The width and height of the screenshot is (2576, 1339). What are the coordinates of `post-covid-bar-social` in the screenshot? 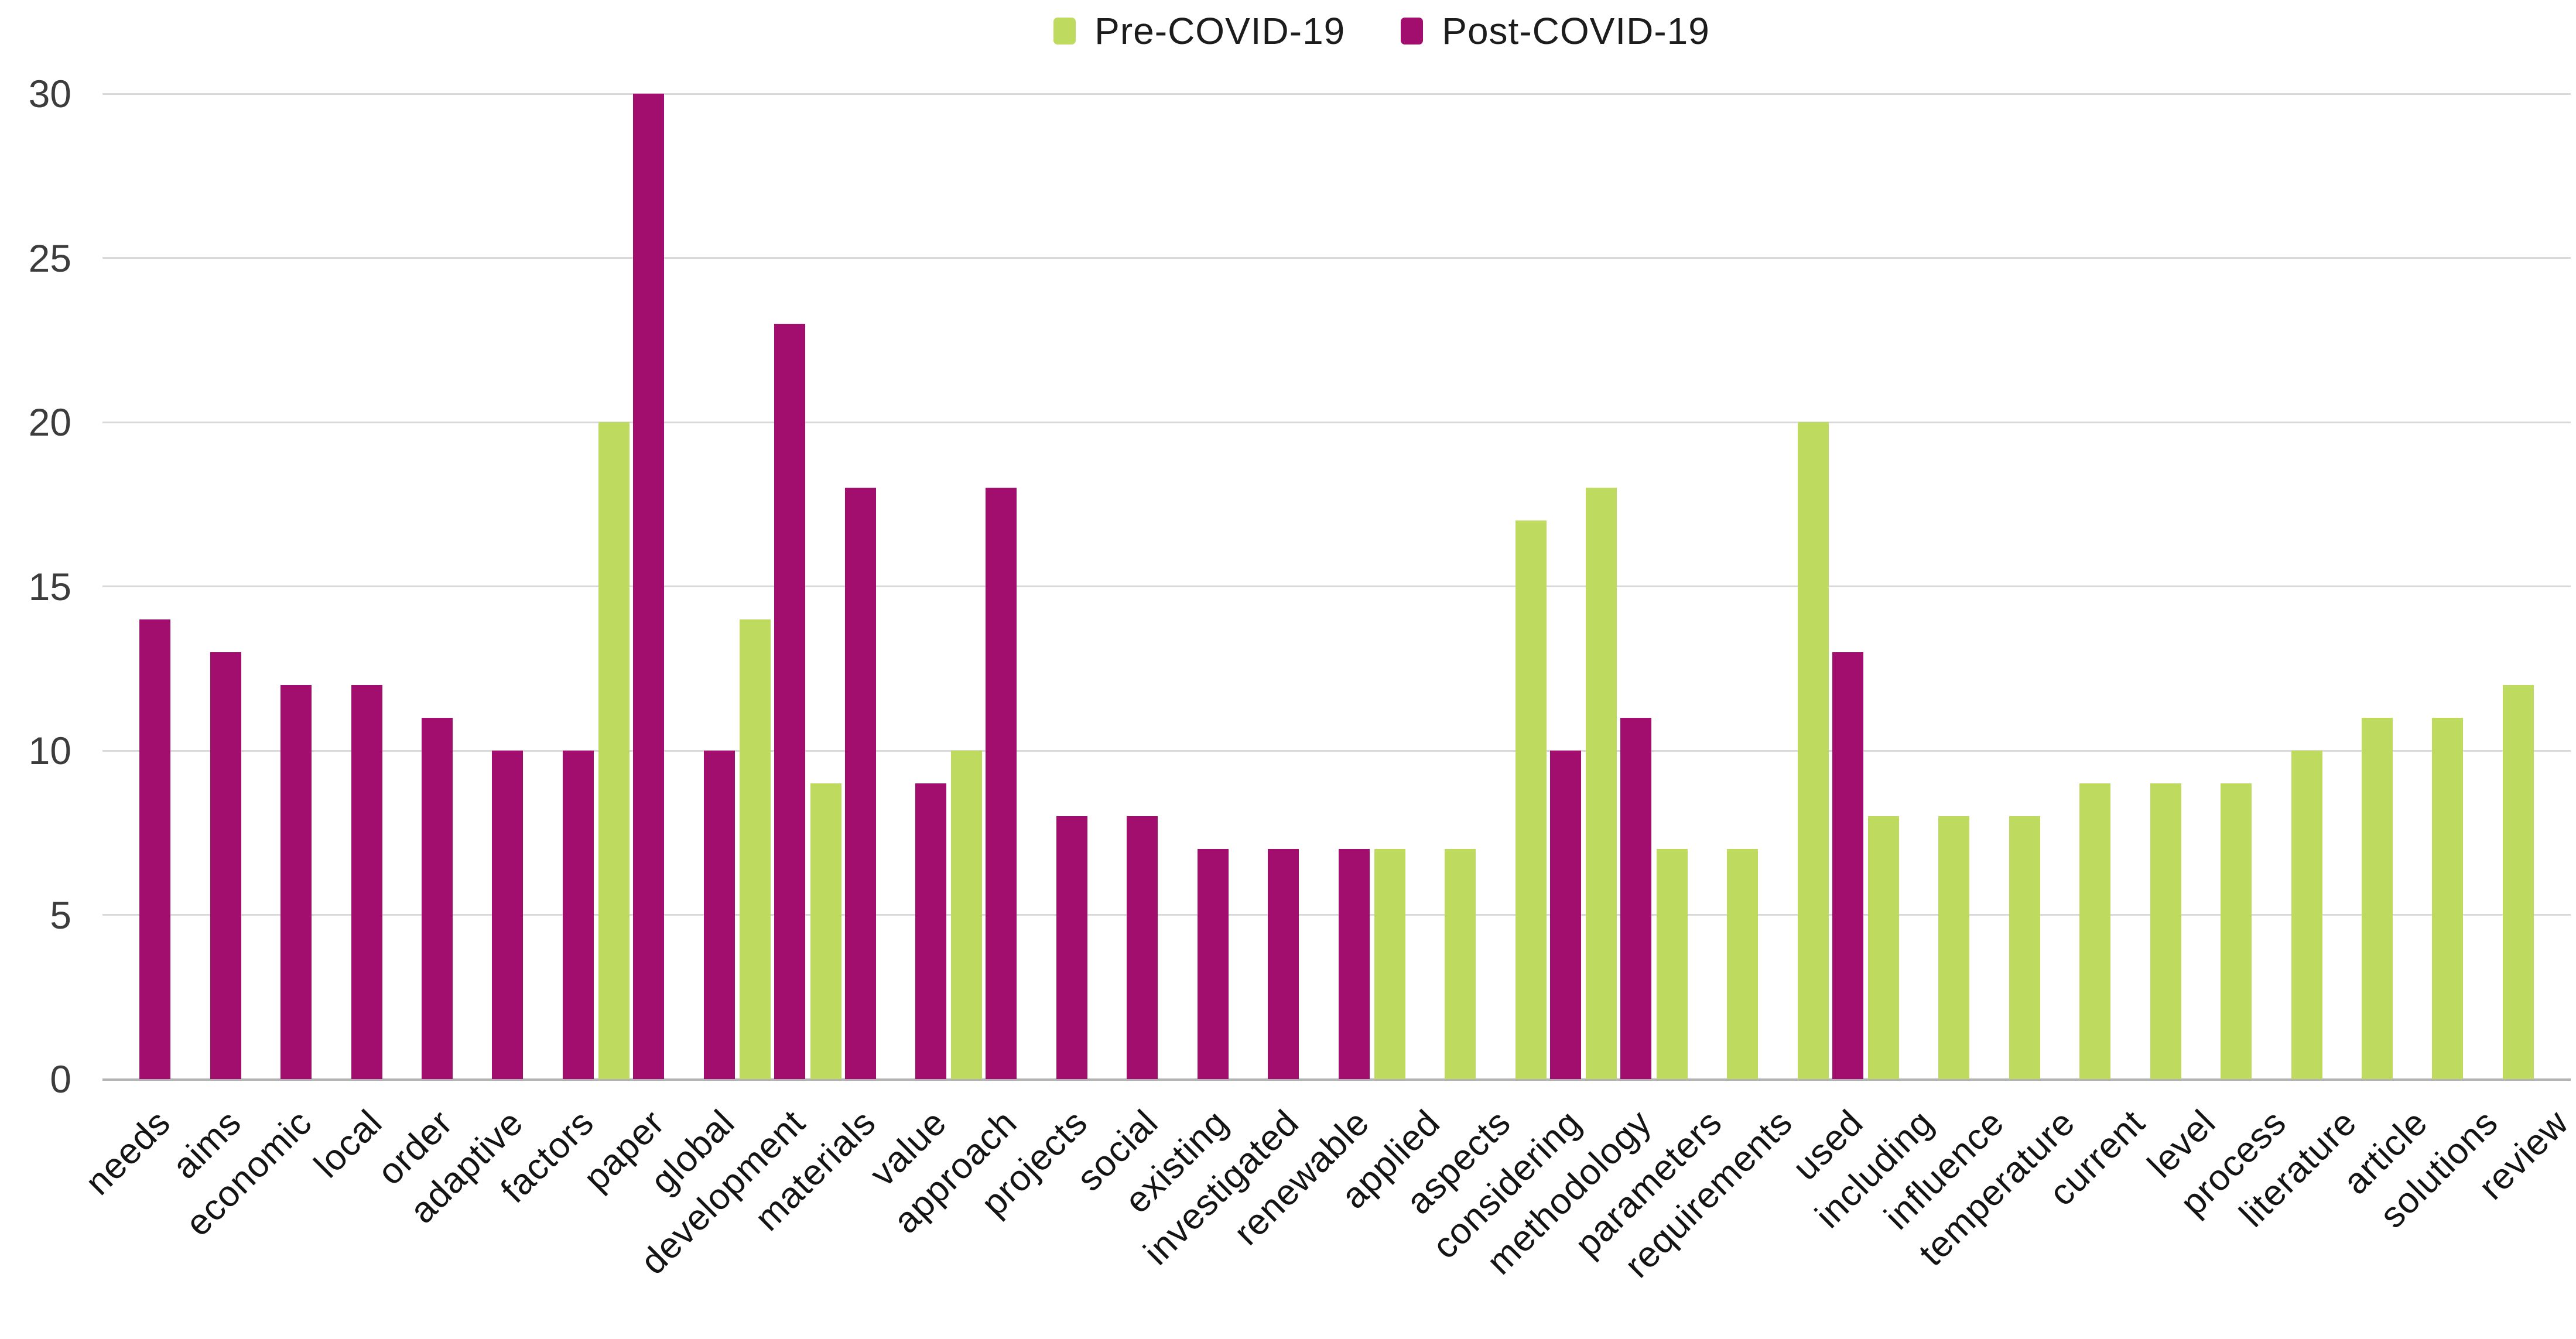 It's located at (1142, 947).